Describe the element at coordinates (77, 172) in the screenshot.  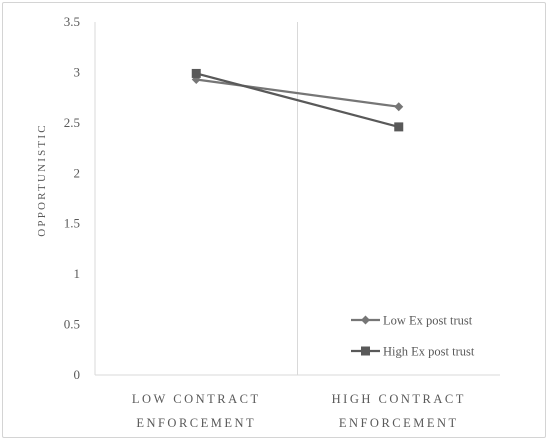
I see `y-tick-label: 2` at that location.